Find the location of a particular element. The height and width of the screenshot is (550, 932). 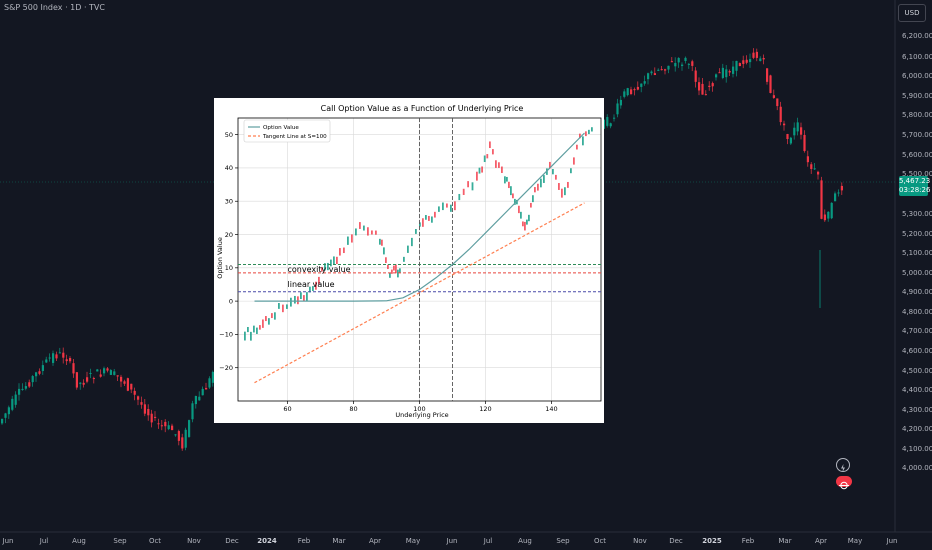

symbol-title: S&P 500 Index · 1D · TVC is located at coordinates (54, 7).